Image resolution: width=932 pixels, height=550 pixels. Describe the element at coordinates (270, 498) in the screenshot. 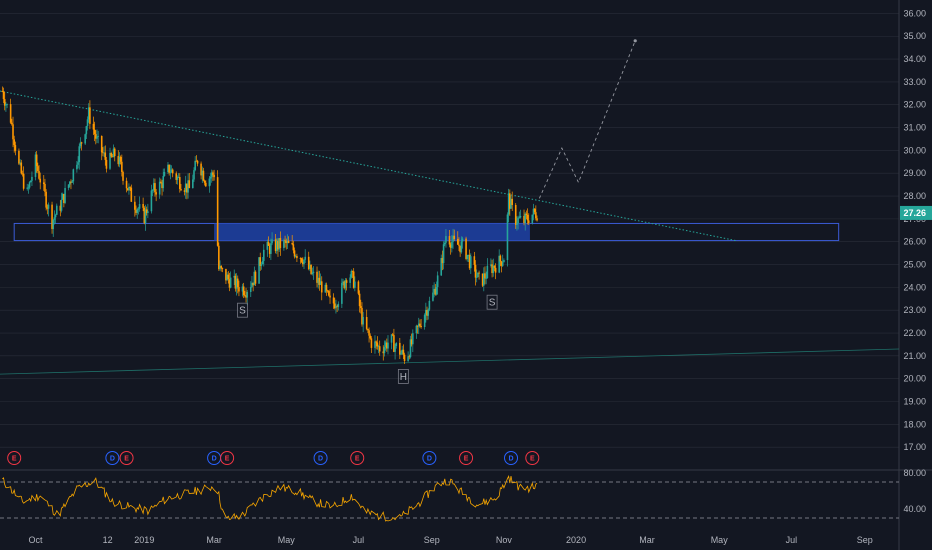

I see `rsi-line` at that location.